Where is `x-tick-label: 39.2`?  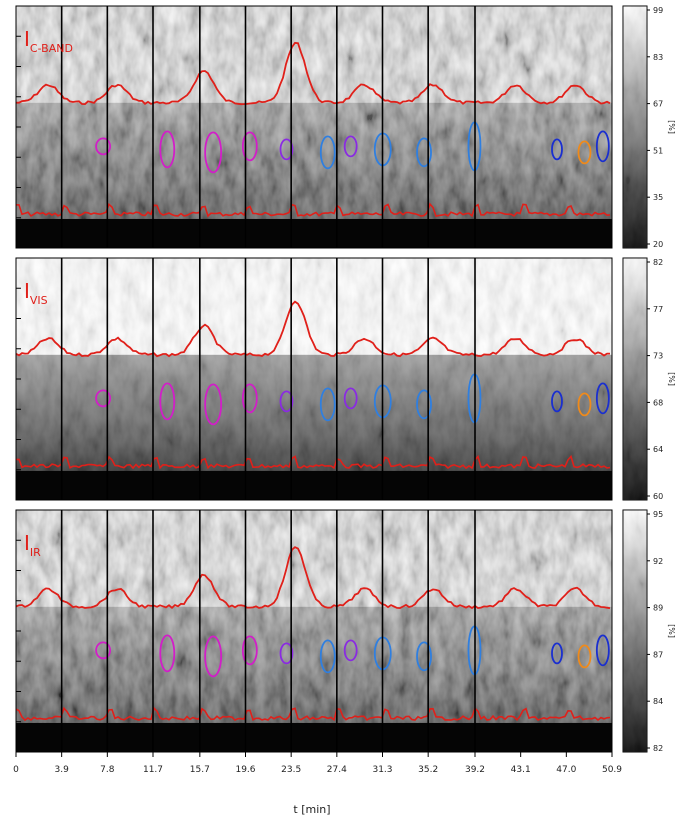 x-tick-label: 39.2 is located at coordinates (475, 770).